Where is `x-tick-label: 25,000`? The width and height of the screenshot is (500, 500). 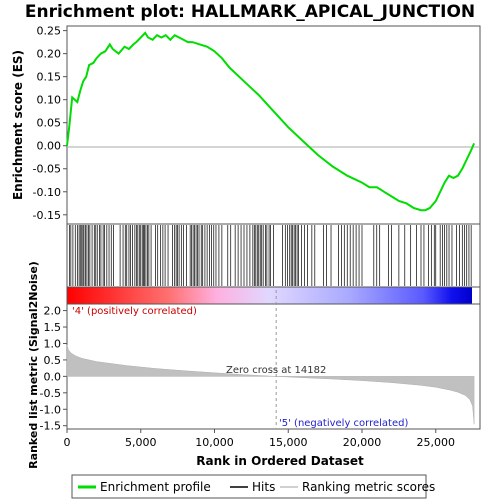
x-tick-label: 25,000 is located at coordinates (436, 442).